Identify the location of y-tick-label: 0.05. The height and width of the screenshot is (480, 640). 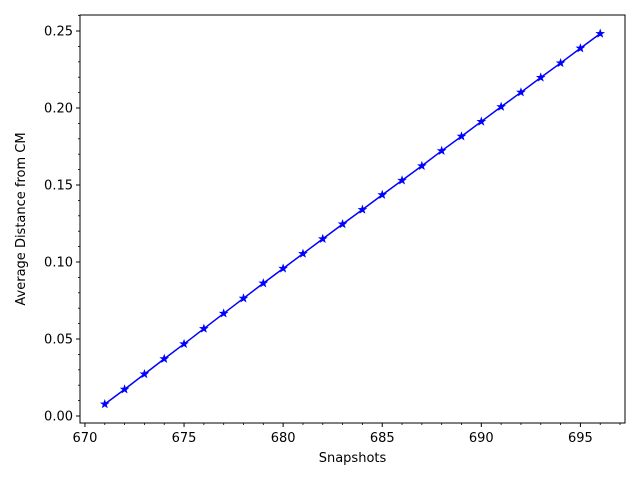
(58, 339).